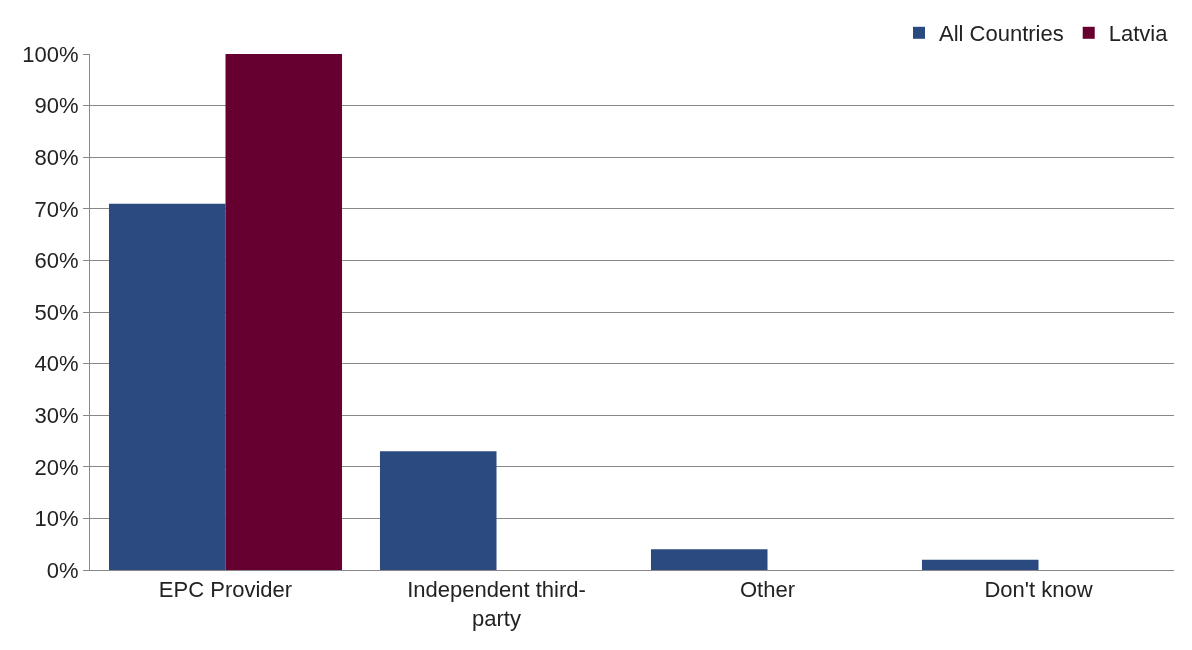 The height and width of the screenshot is (650, 1192). What do you see at coordinates (56, 106) in the screenshot?
I see `y-tick-label: 90%` at bounding box center [56, 106].